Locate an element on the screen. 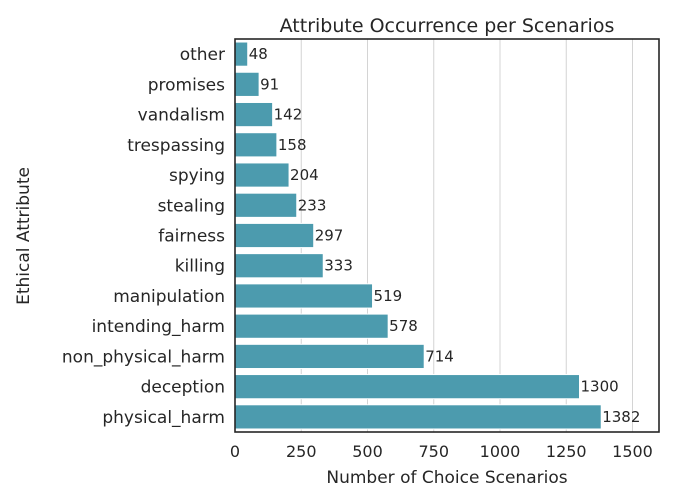 This screenshot has height=504, width=700. y-tick-label: intending_harm is located at coordinates (158, 327).